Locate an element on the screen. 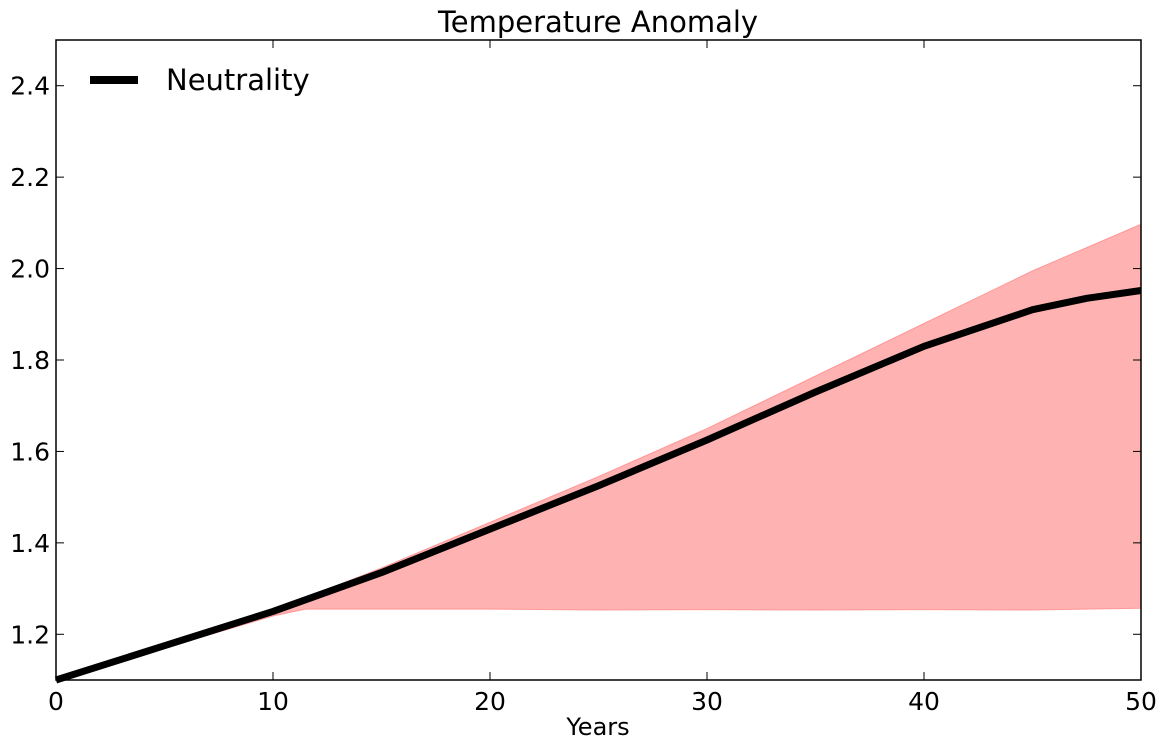 The height and width of the screenshot is (750, 1166). y-tick-label: 1.8 is located at coordinates (30, 360).